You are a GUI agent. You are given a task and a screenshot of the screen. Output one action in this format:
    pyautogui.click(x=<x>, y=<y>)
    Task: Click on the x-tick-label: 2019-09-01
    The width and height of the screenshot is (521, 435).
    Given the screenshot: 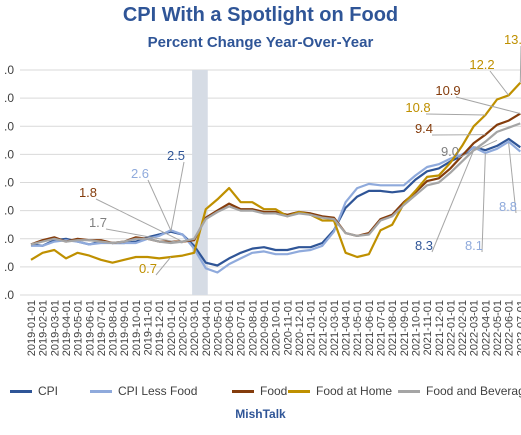 What is the action you would take?
    pyautogui.click(x=125, y=328)
    